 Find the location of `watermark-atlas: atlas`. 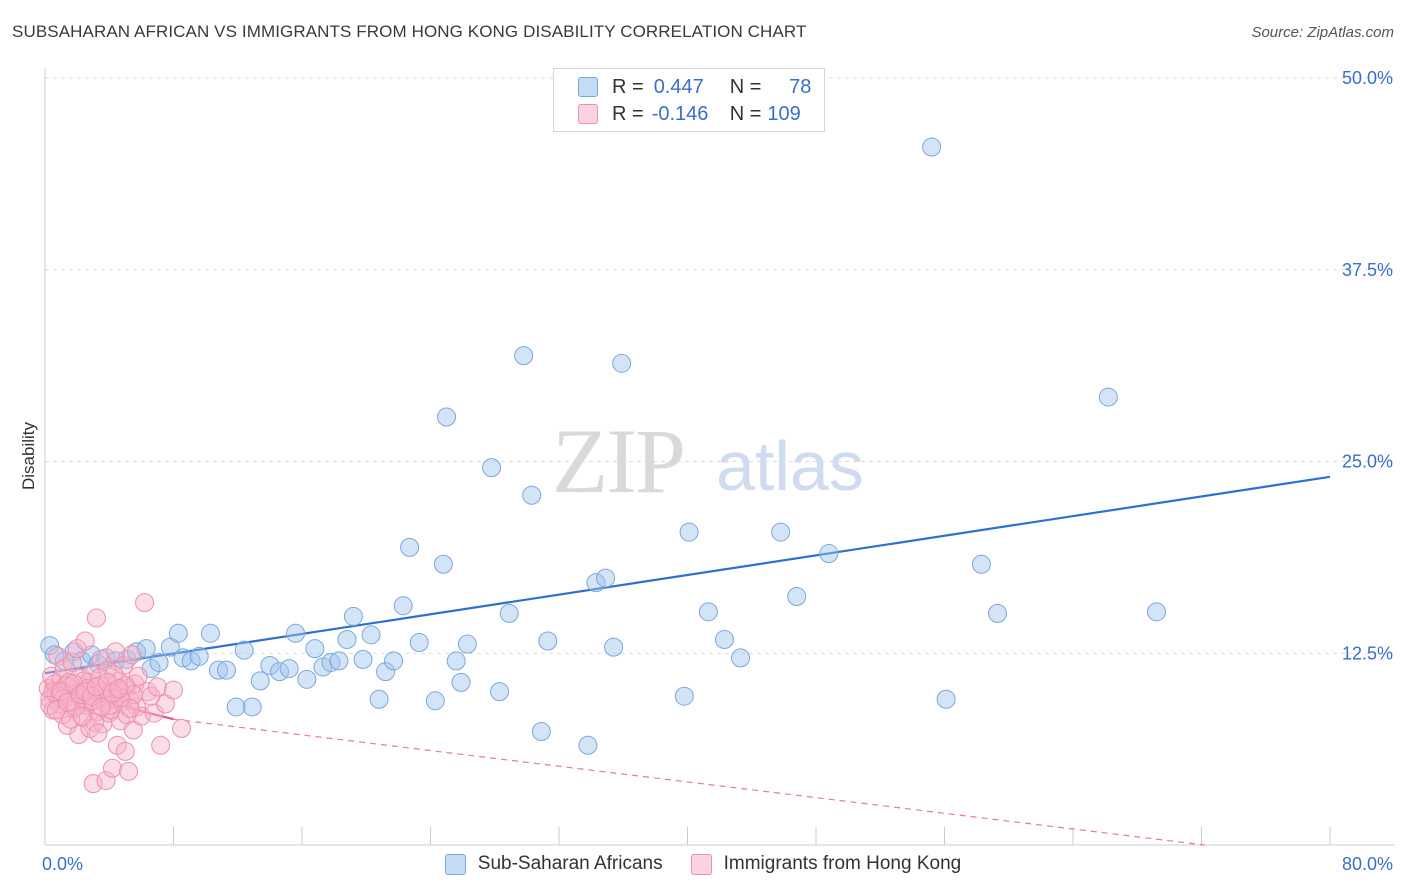

watermark-atlas: atlas is located at coordinates (790, 466).